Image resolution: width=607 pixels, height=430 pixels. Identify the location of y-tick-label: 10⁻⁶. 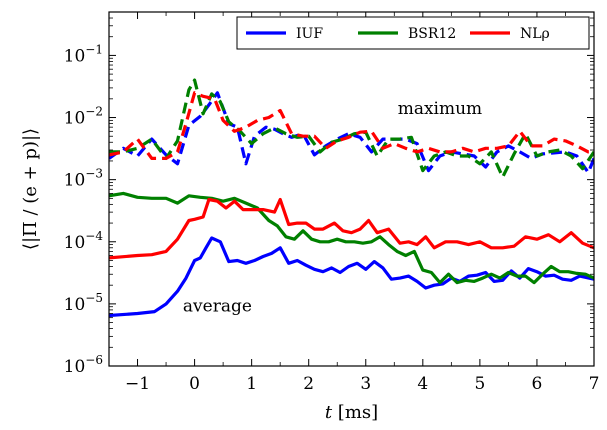
(83, 365).